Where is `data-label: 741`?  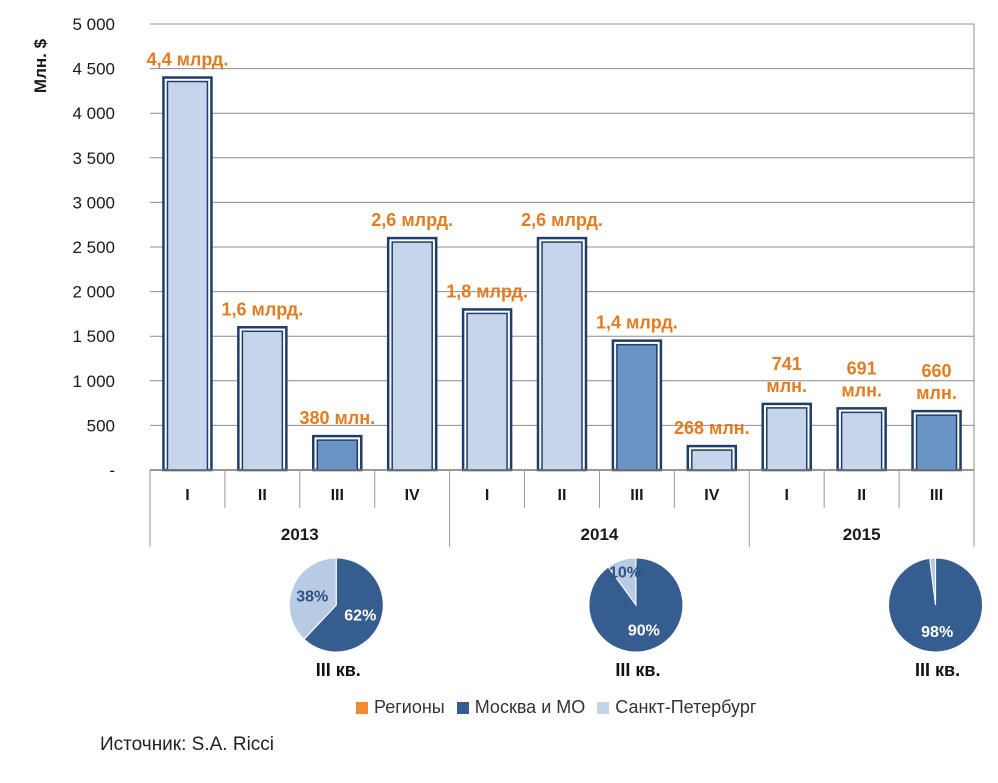
data-label: 741 is located at coordinates (787, 364).